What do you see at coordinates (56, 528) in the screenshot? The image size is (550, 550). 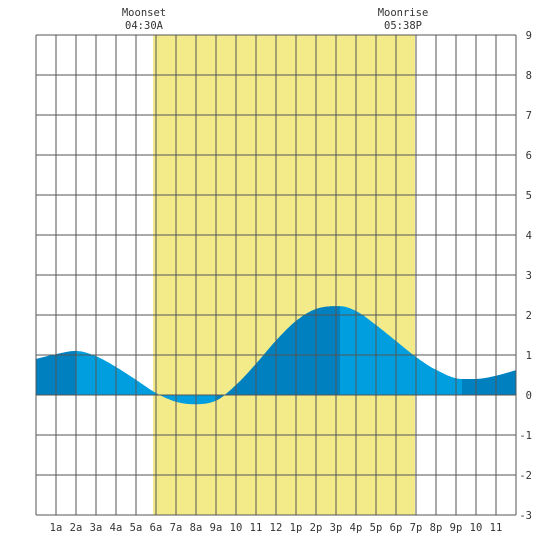 I see `x-tick-label: 1a` at bounding box center [56, 528].